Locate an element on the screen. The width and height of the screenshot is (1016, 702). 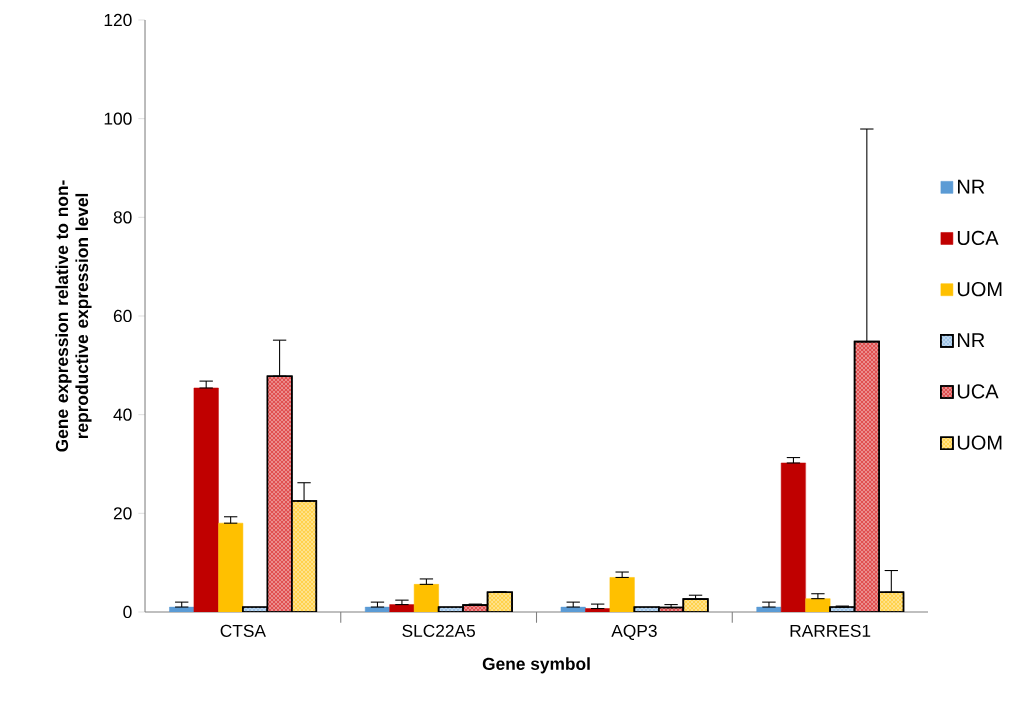
x-axis-title: Gene symbol is located at coordinates (536, 665).